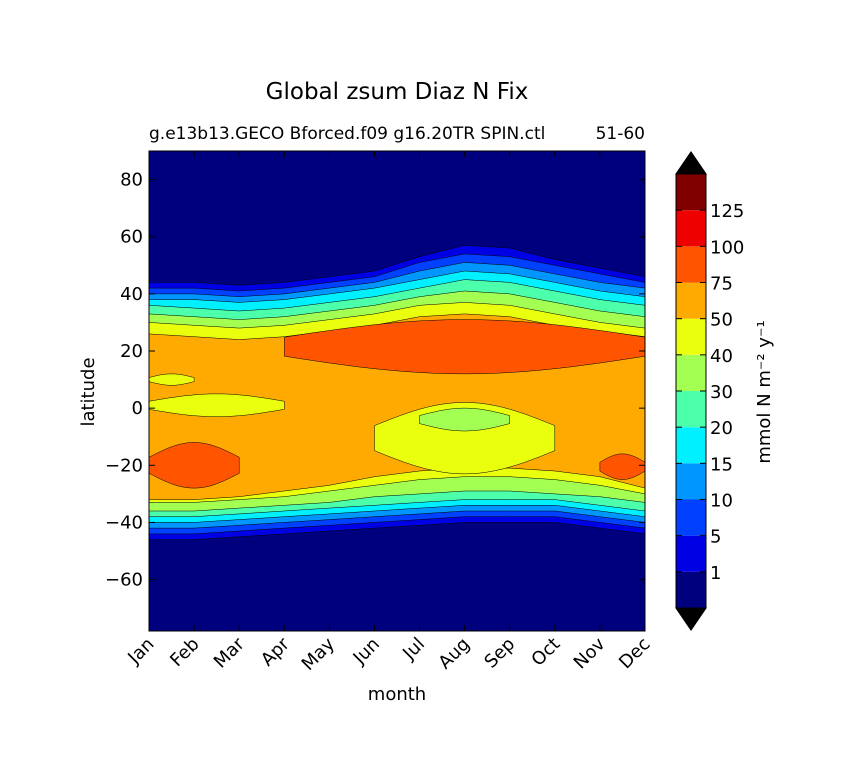 This screenshot has width=857, height=783. Describe the element at coordinates (318, 653) in the screenshot. I see `x-tick-label: May` at that location.